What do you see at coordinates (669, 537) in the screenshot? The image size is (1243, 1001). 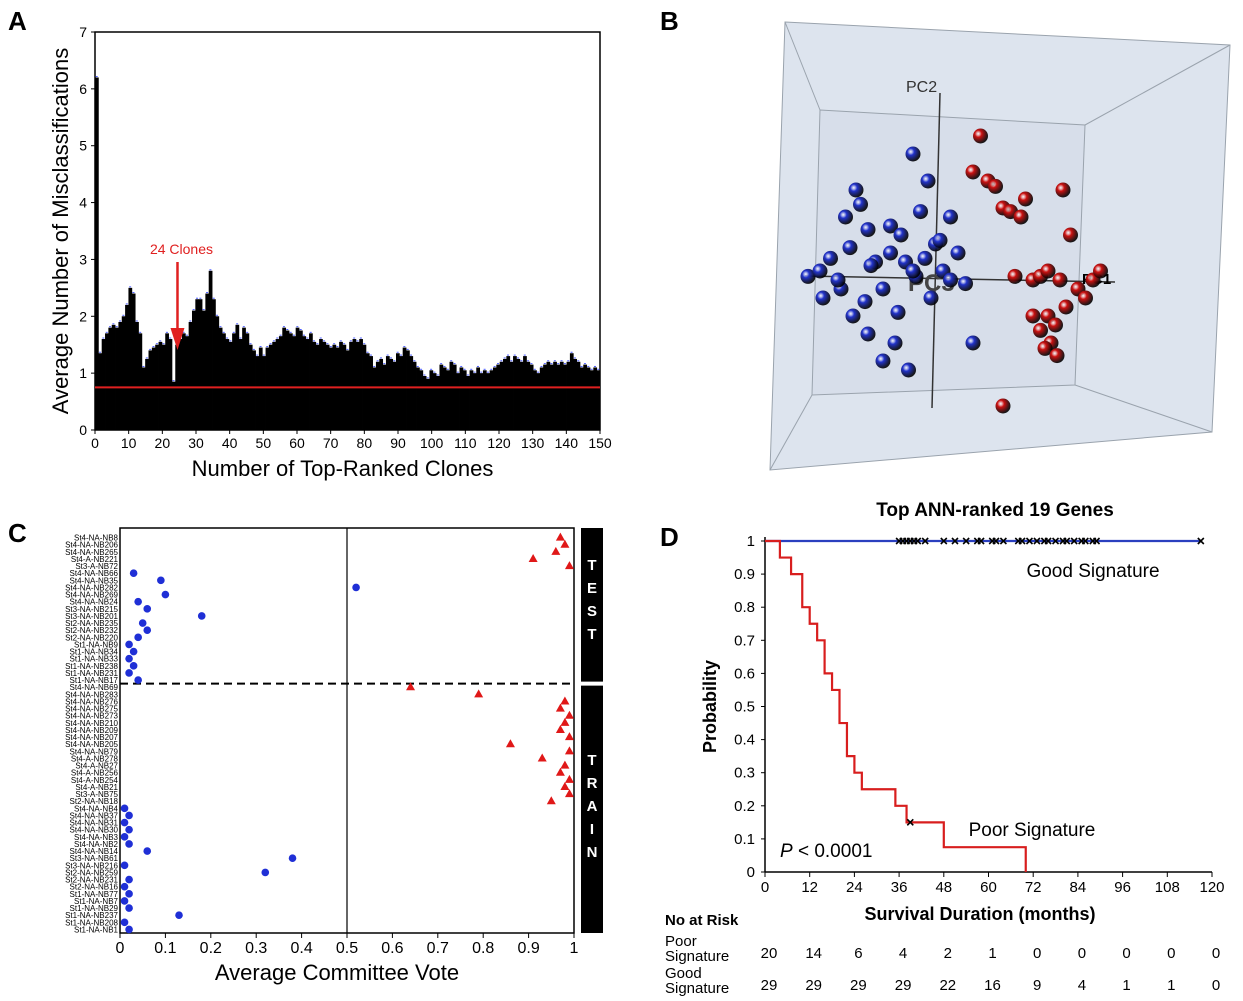 I see `panel-label-d: D` at bounding box center [669, 537].